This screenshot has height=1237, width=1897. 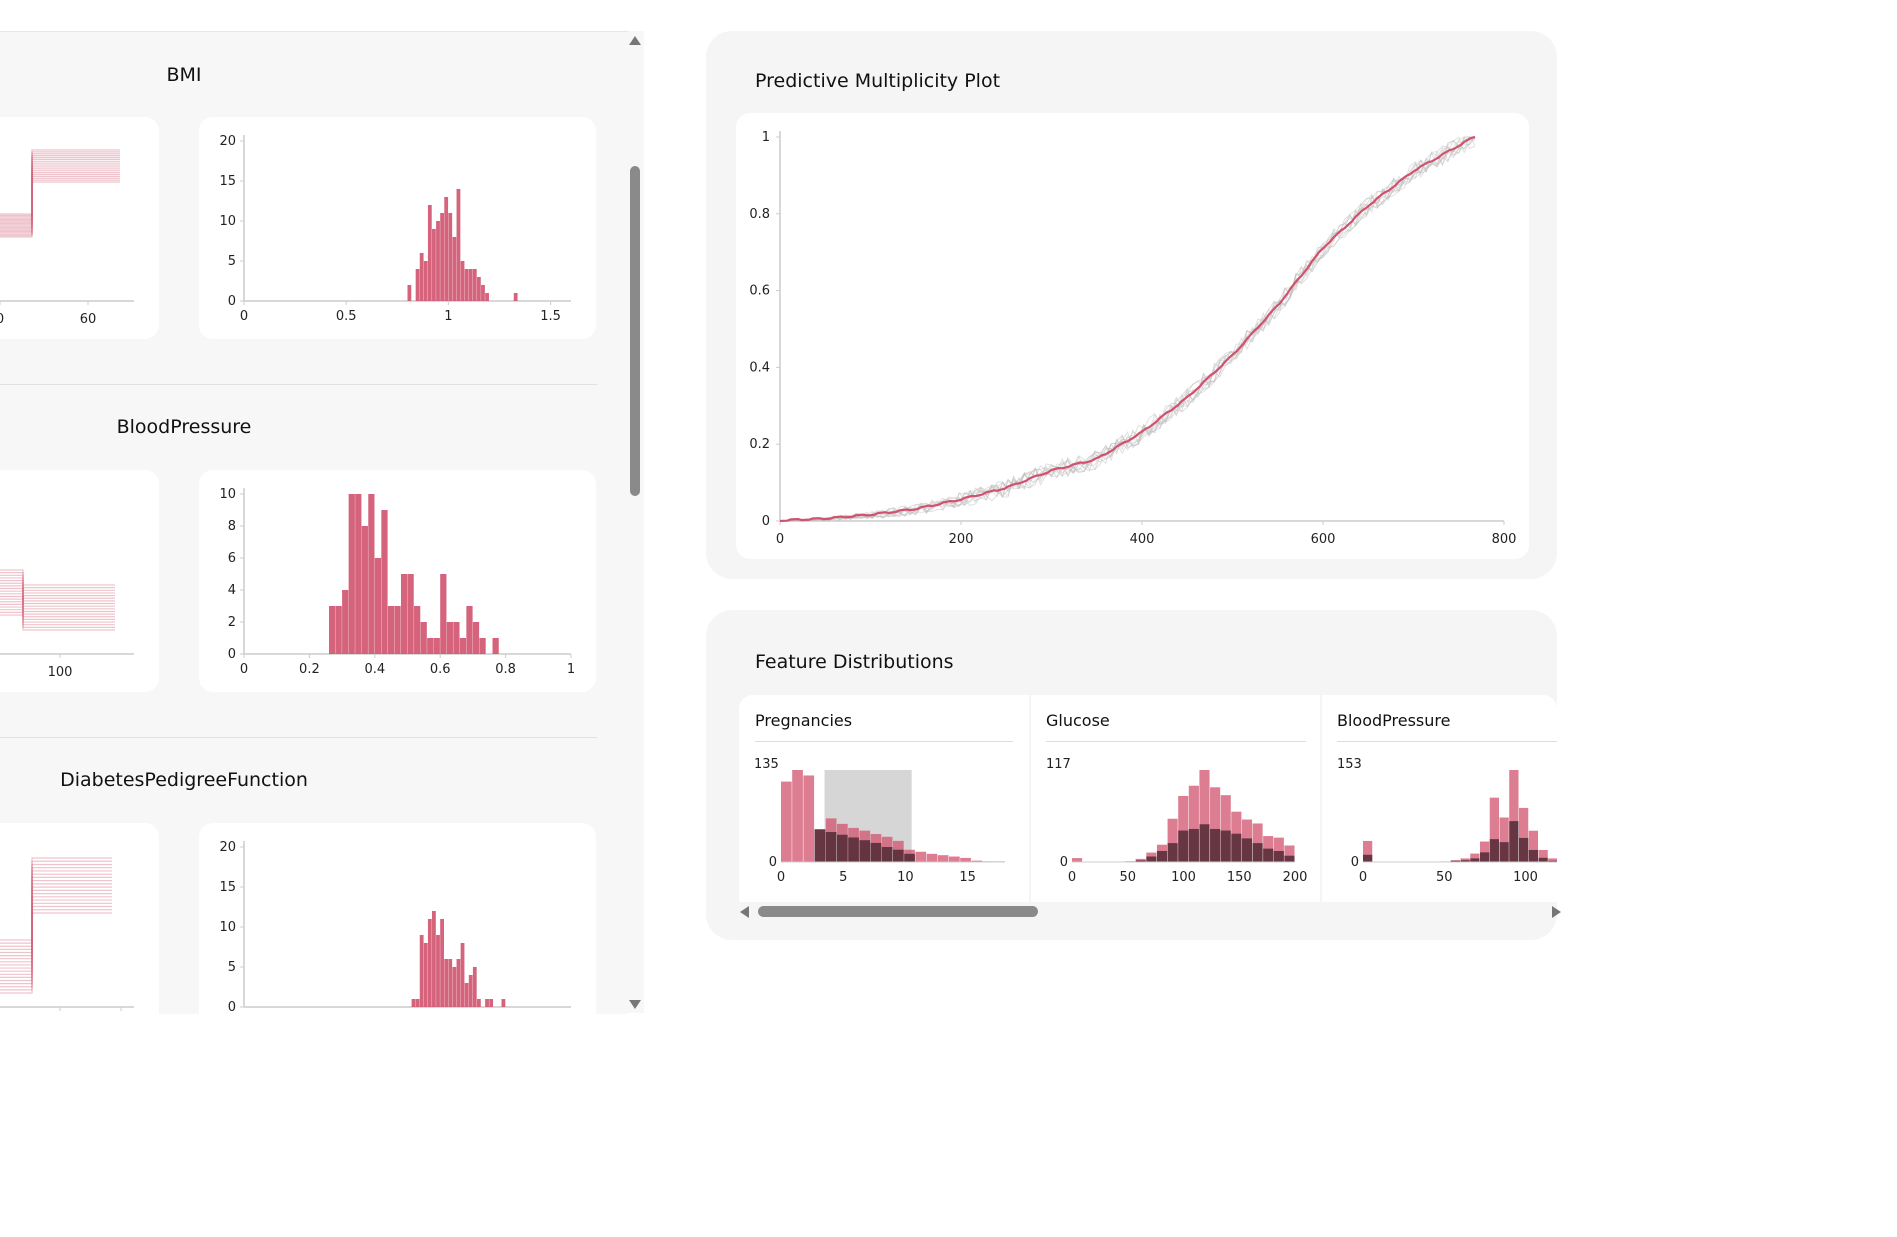 What do you see at coordinates (227, 221) in the screenshot?
I see `y-tick-label: 10` at bounding box center [227, 221].